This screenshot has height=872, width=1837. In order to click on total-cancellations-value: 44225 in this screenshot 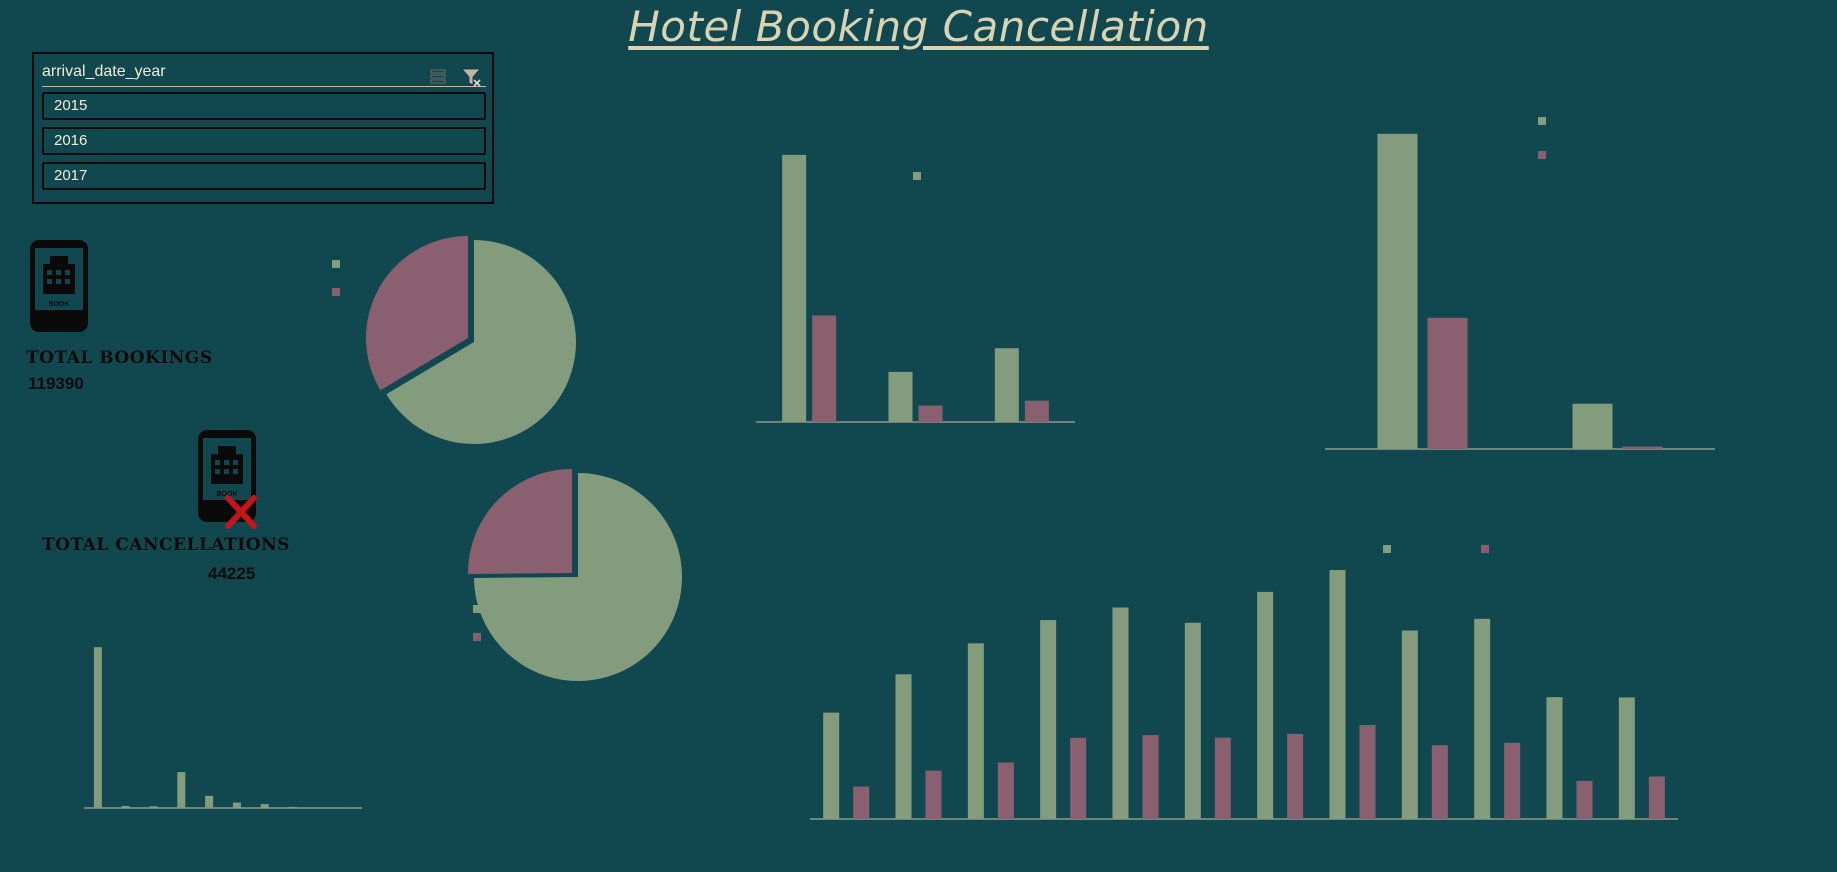, I will do `click(232, 573)`.